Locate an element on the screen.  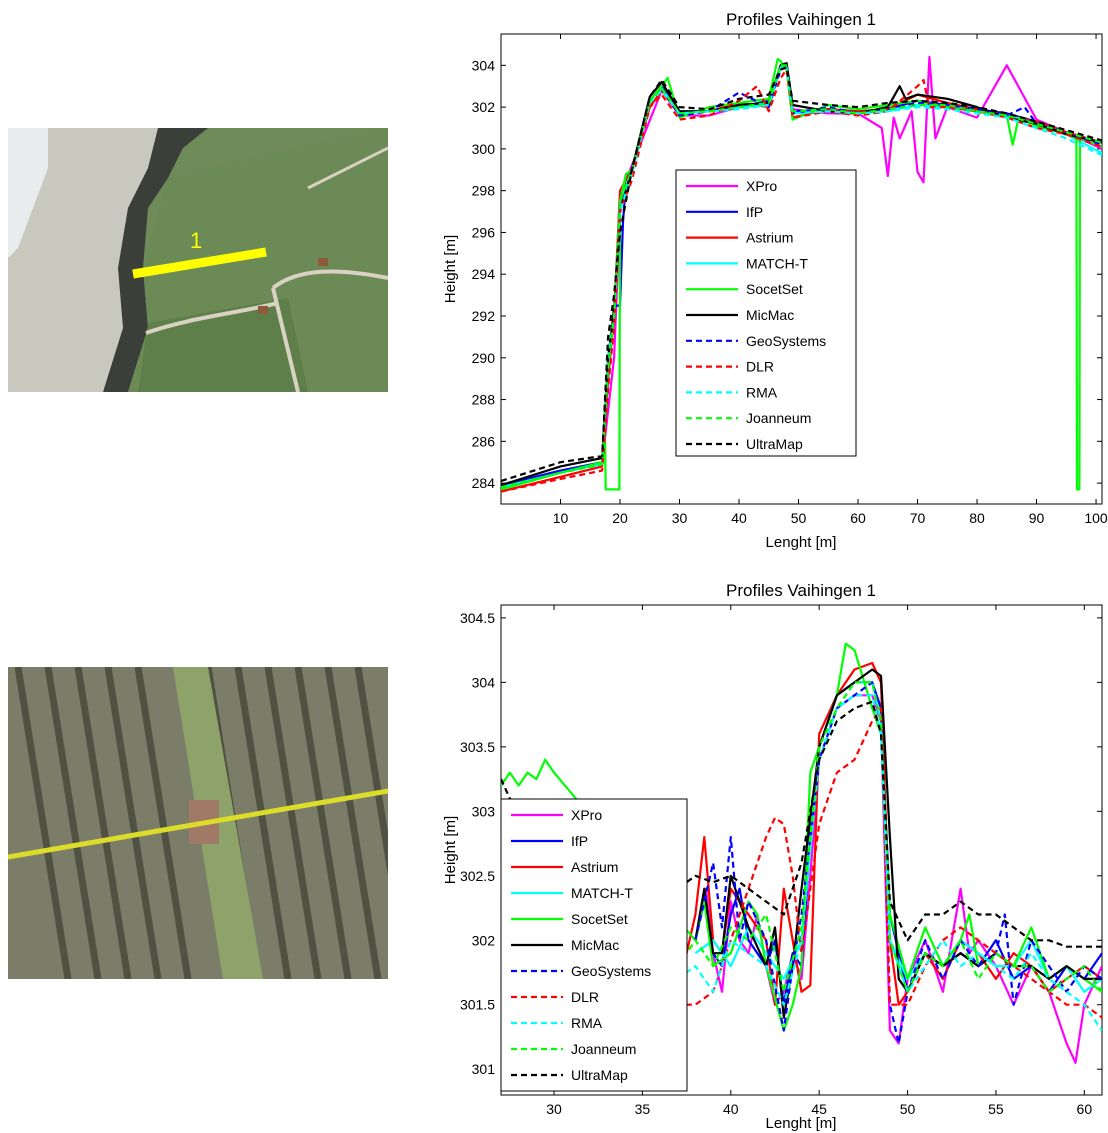
y-tick-label: 303 is located at coordinates (484, 811).